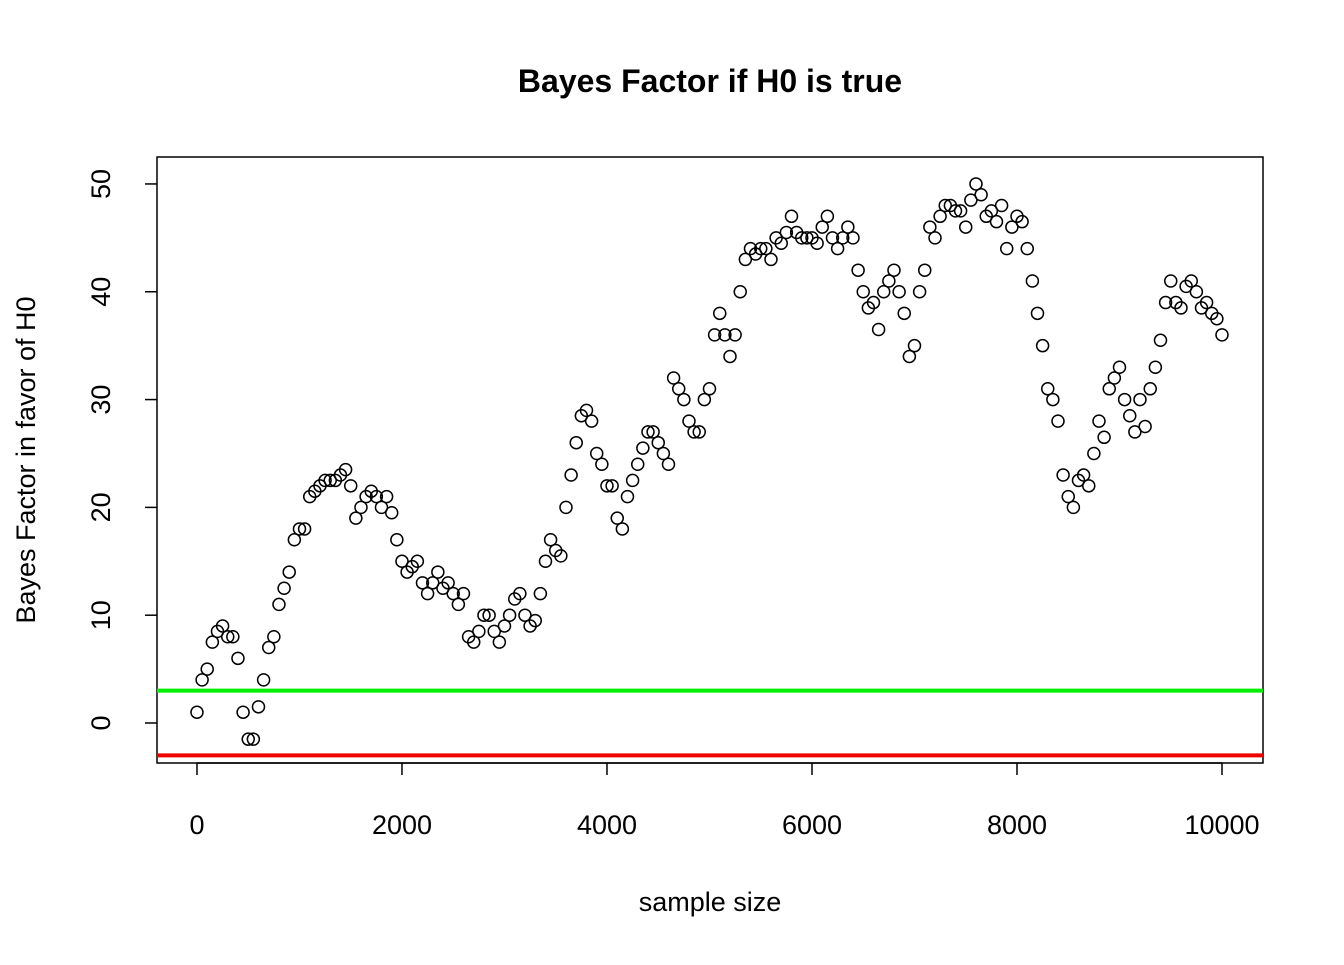  What do you see at coordinates (101, 507) in the screenshot?
I see `y-tick-label: 20` at bounding box center [101, 507].